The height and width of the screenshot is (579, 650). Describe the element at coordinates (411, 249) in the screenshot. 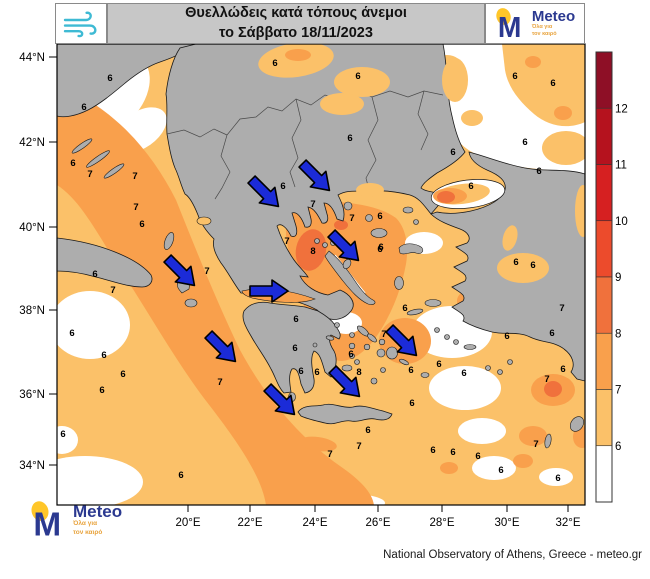

I see `island-lesbos` at that location.